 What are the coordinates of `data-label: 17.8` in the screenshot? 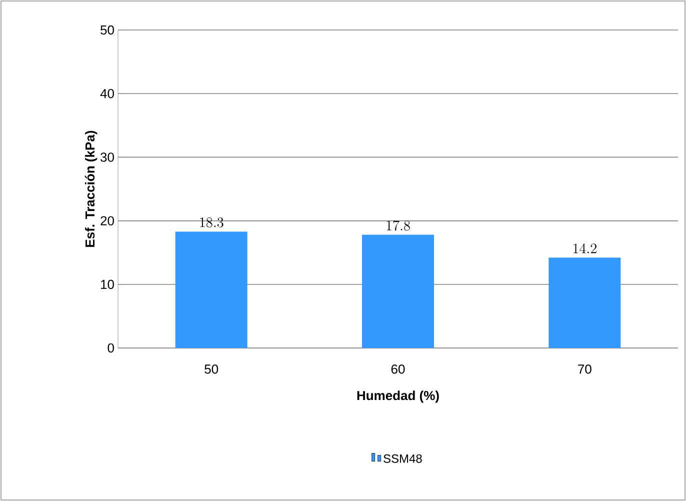 It's located at (398, 225).